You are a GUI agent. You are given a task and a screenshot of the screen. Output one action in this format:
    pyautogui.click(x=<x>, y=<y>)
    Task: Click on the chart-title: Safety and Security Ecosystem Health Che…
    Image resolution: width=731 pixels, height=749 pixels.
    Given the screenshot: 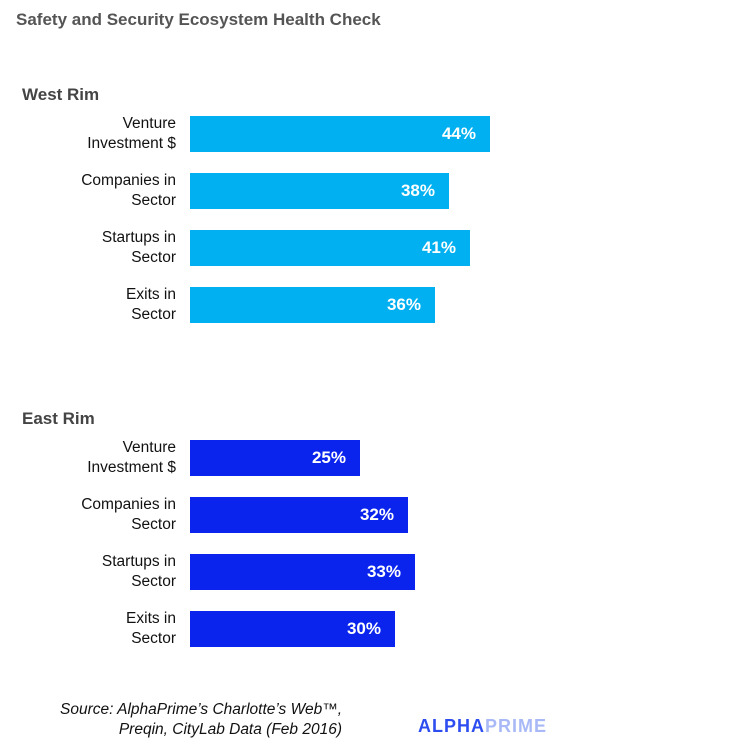 What is the action you would take?
    pyautogui.click(x=198, y=19)
    